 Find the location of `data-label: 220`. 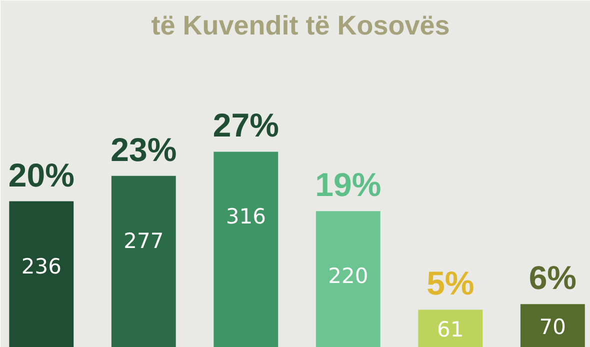

data-label: 220 is located at coordinates (348, 276).